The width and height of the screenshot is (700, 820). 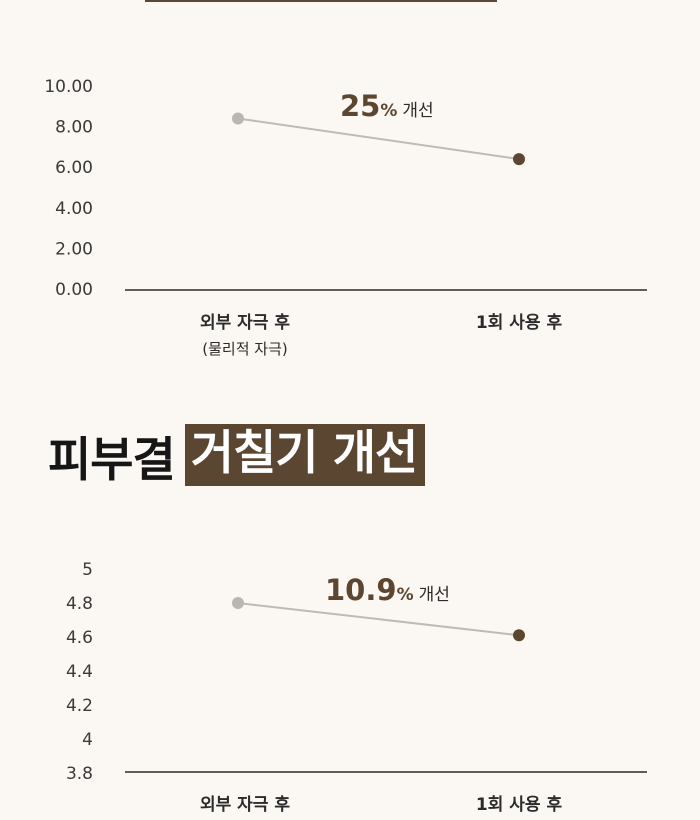 What do you see at coordinates (79, 638) in the screenshot?
I see `y-tick-label: 4.6` at bounding box center [79, 638].